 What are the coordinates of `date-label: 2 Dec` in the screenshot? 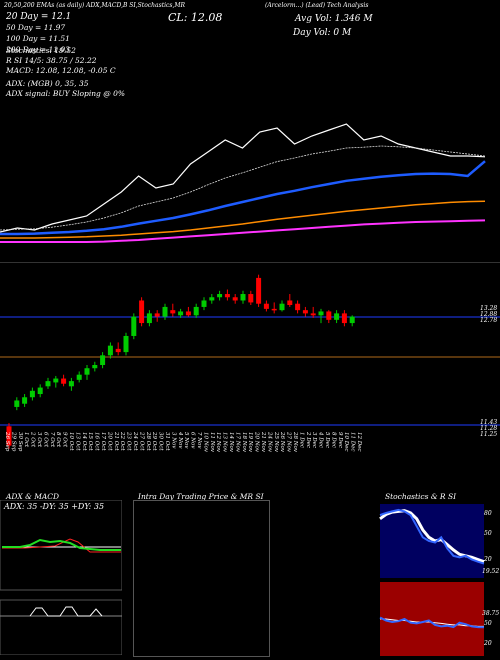 It's located at (308, 439).